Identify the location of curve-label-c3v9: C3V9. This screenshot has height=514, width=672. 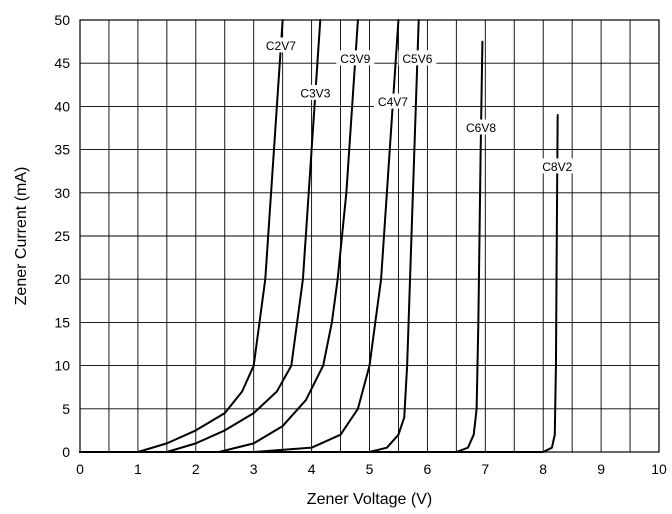
(355, 59).